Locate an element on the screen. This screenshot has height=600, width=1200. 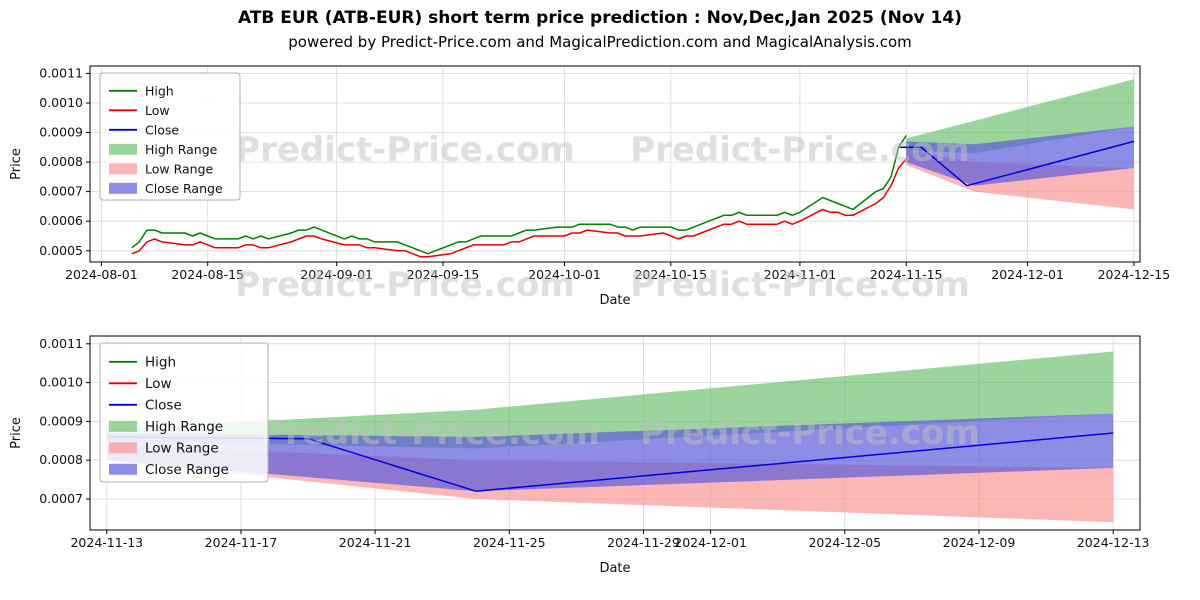
x-tick-label: 2024-12-05 is located at coordinates (844, 542).